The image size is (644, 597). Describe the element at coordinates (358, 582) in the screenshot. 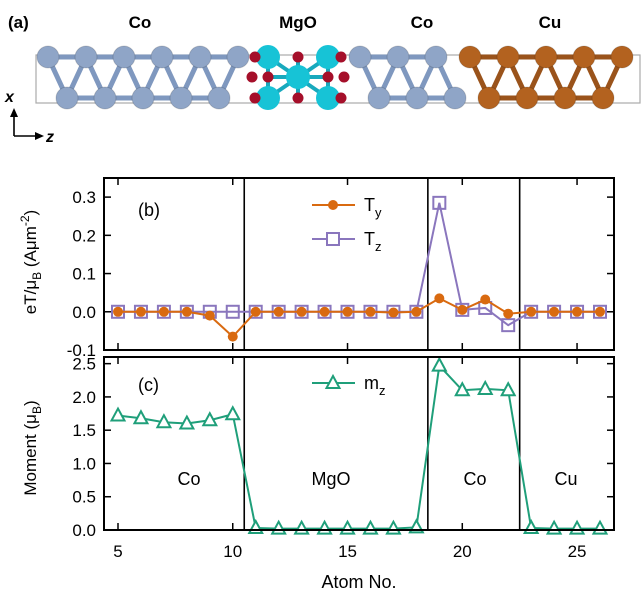

I see `plot-c-xlabel: Atom No.` at that location.